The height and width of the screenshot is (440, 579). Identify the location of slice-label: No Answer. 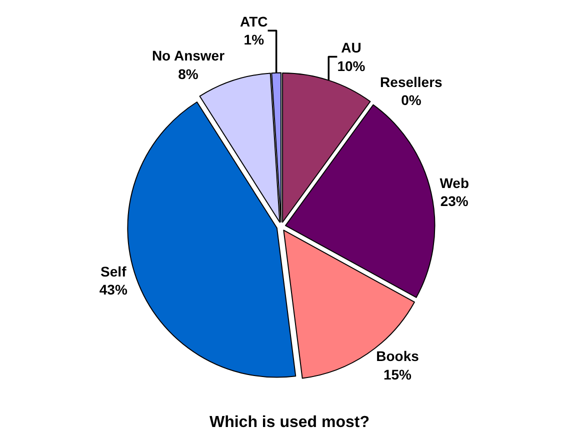
(189, 56).